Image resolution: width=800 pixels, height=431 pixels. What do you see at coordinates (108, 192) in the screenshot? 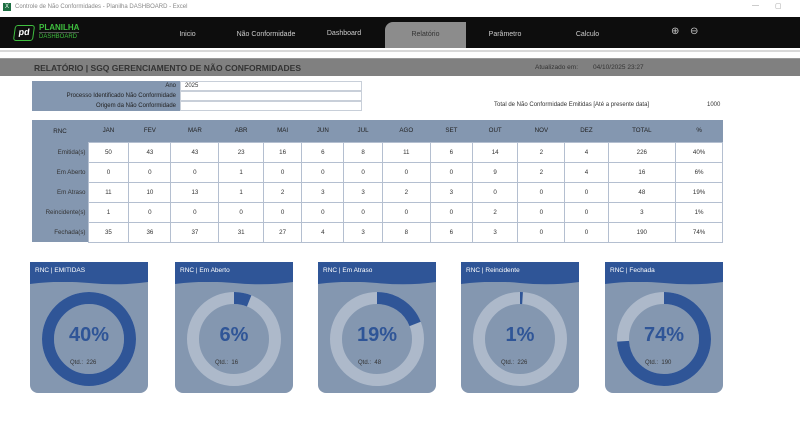
I see `table-cell: 11` at bounding box center [108, 192].